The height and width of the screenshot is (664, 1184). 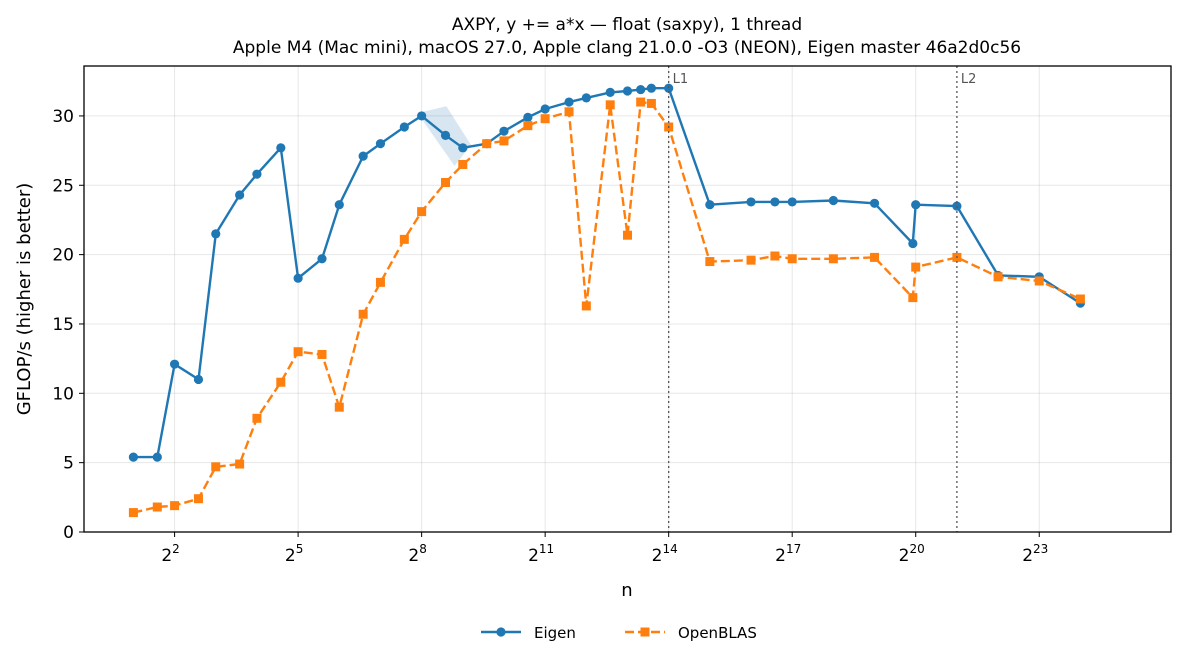 What do you see at coordinates (604, 549) in the screenshot?
I see `x-axis-ticks: 22 25 28 211 214 217 220 223` at bounding box center [604, 549].